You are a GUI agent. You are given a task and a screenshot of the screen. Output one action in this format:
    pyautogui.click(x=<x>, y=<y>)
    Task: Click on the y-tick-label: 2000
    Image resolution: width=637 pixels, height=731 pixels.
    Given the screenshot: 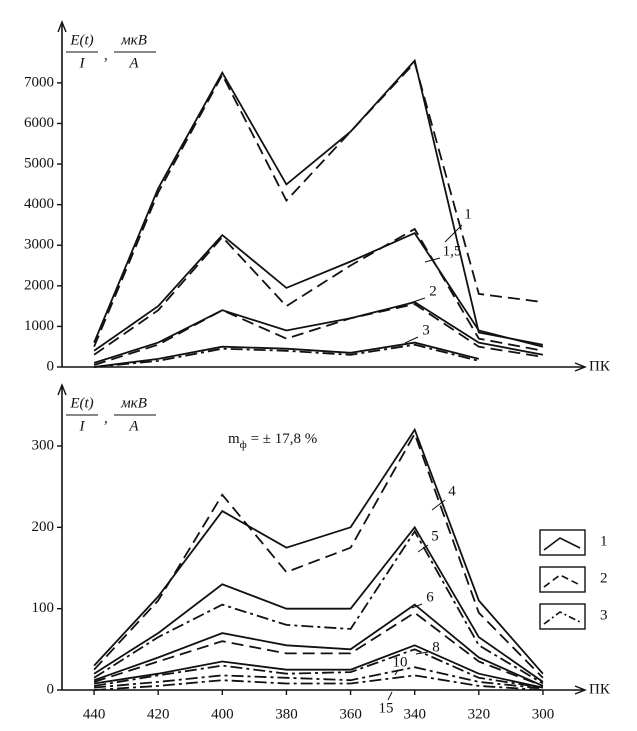 What is the action you would take?
    pyautogui.click(x=39, y=285)
    